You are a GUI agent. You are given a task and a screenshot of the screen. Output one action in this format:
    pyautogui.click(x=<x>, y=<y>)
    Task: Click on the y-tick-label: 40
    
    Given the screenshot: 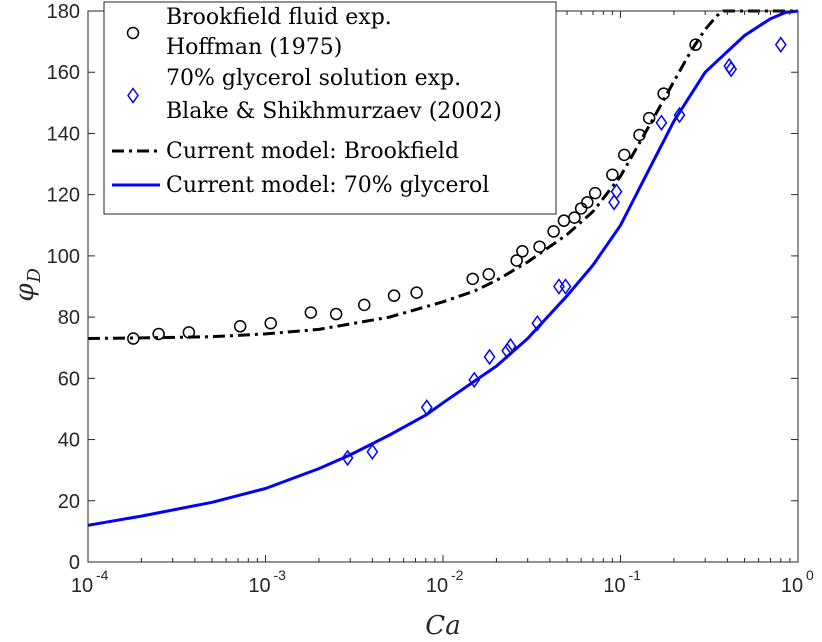 What is the action you would take?
    pyautogui.click(x=69, y=441)
    